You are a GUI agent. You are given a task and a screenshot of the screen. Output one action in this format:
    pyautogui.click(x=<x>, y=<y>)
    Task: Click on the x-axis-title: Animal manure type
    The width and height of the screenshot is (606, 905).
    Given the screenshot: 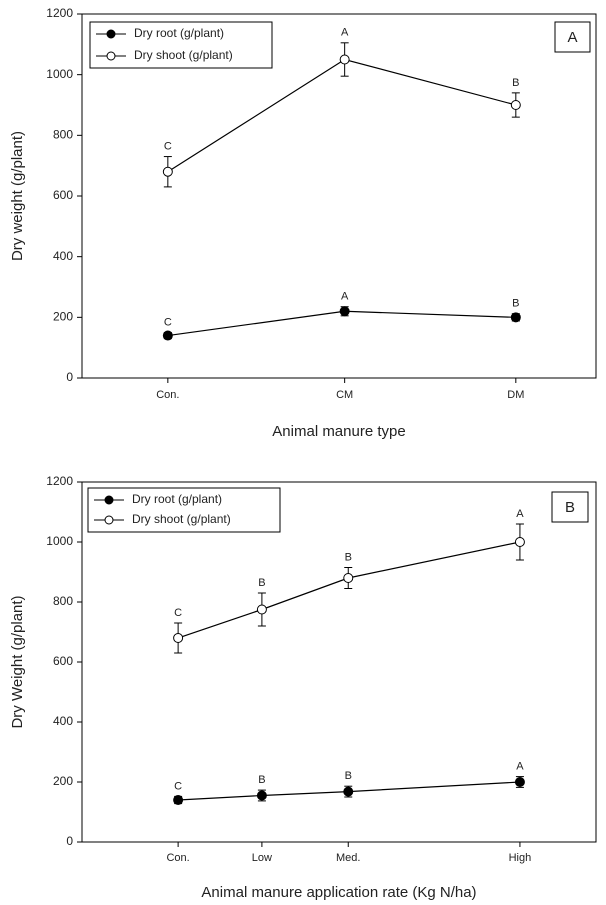 What is the action you would take?
    pyautogui.click(x=338, y=431)
    